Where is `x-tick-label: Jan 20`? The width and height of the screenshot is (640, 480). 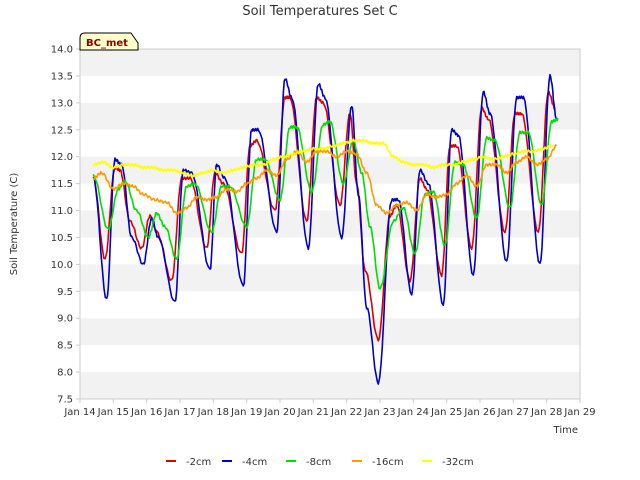 x-tick-label: Jan 20 is located at coordinates (279, 412).